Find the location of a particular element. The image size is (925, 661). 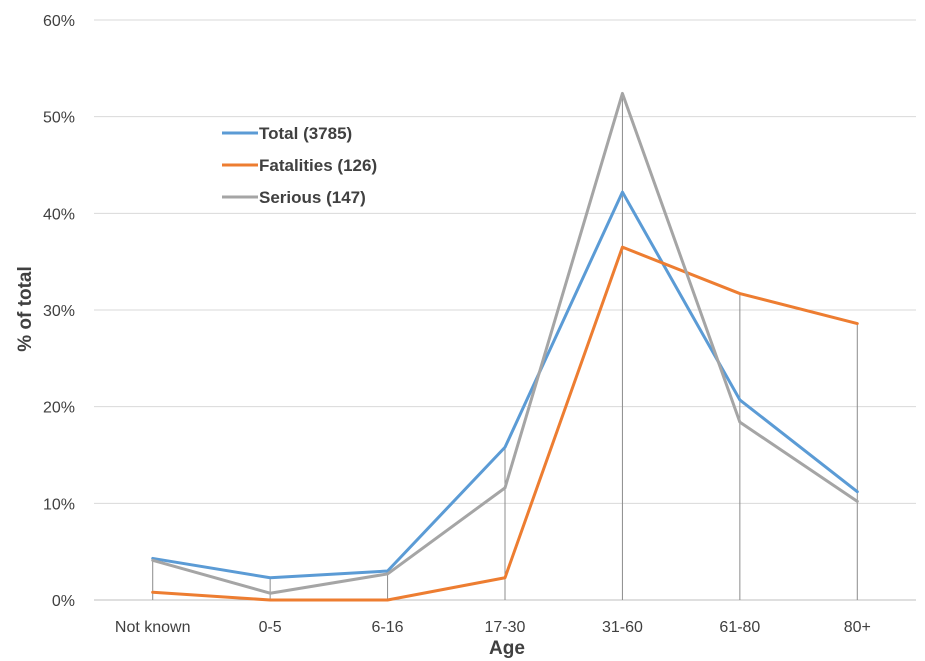

y-axis-tick-labels: 0% 10% 20% 30% 40% 50% 60% is located at coordinates (59, 311).